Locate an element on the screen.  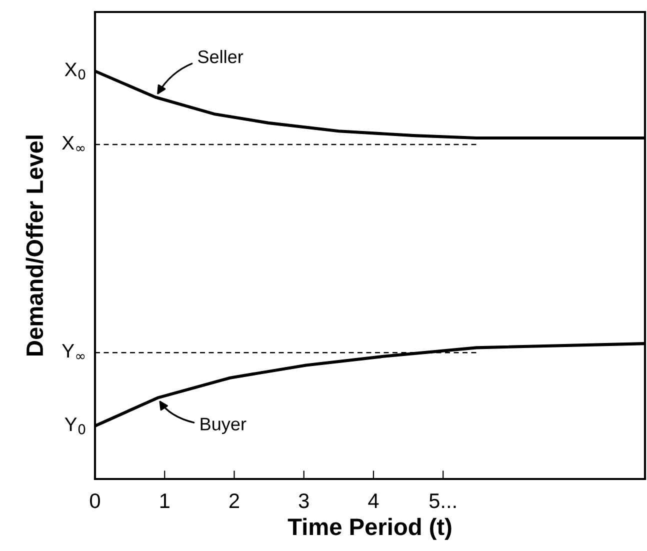
annotation: X$_{0}$ is located at coordinates (75, 71).